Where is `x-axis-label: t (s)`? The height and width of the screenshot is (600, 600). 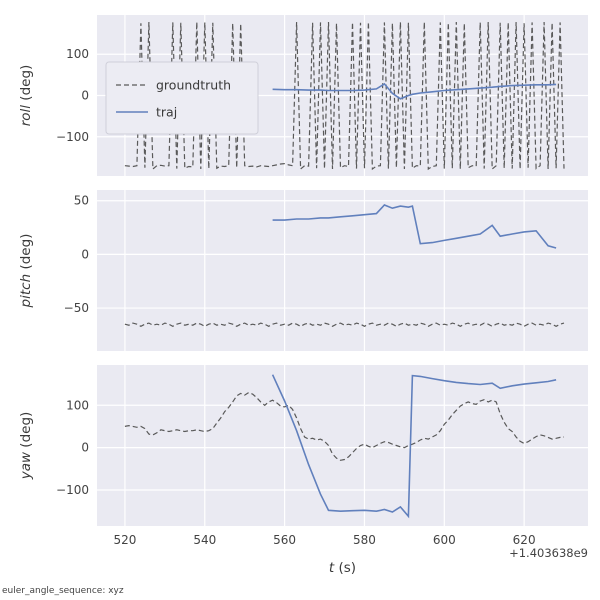 x-axis-label: t (s) is located at coordinates (342, 568).